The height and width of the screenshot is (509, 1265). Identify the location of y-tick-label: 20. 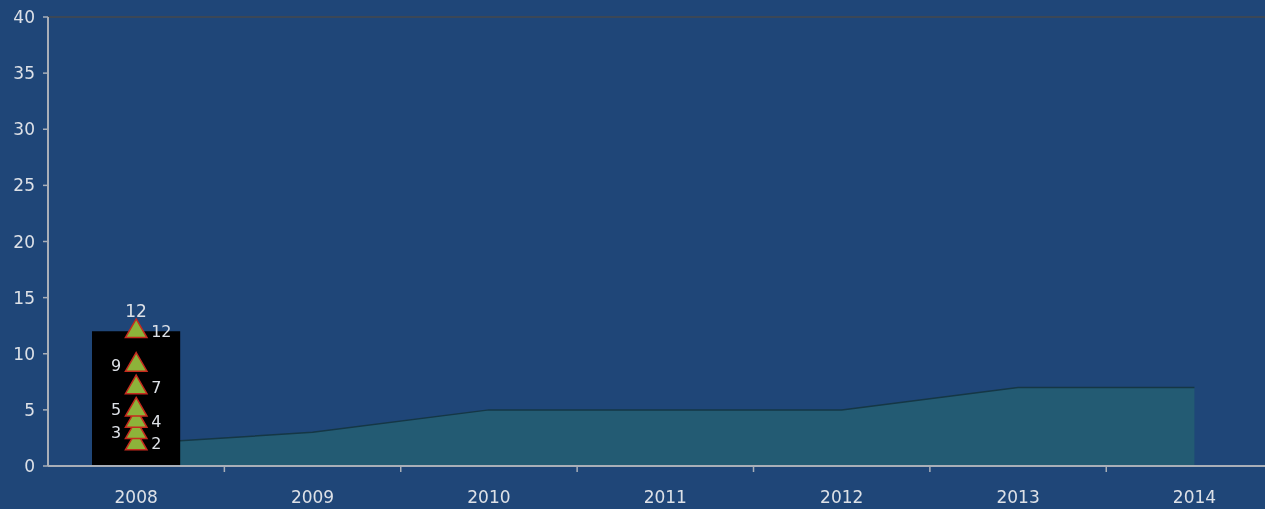
(24, 241).